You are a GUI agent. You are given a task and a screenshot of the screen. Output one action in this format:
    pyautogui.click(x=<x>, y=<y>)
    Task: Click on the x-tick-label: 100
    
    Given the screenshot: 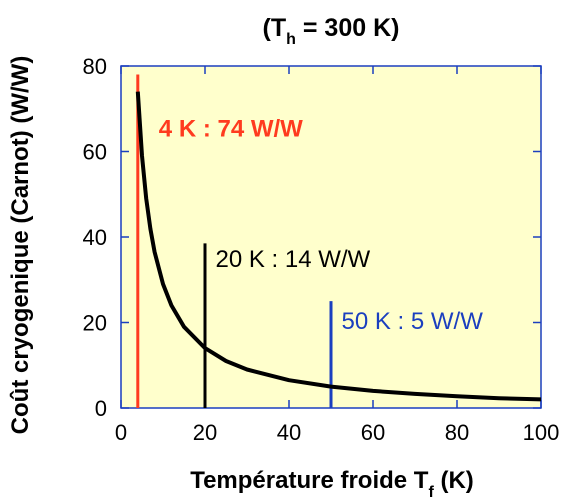 What is the action you would take?
    pyautogui.click(x=541, y=432)
    